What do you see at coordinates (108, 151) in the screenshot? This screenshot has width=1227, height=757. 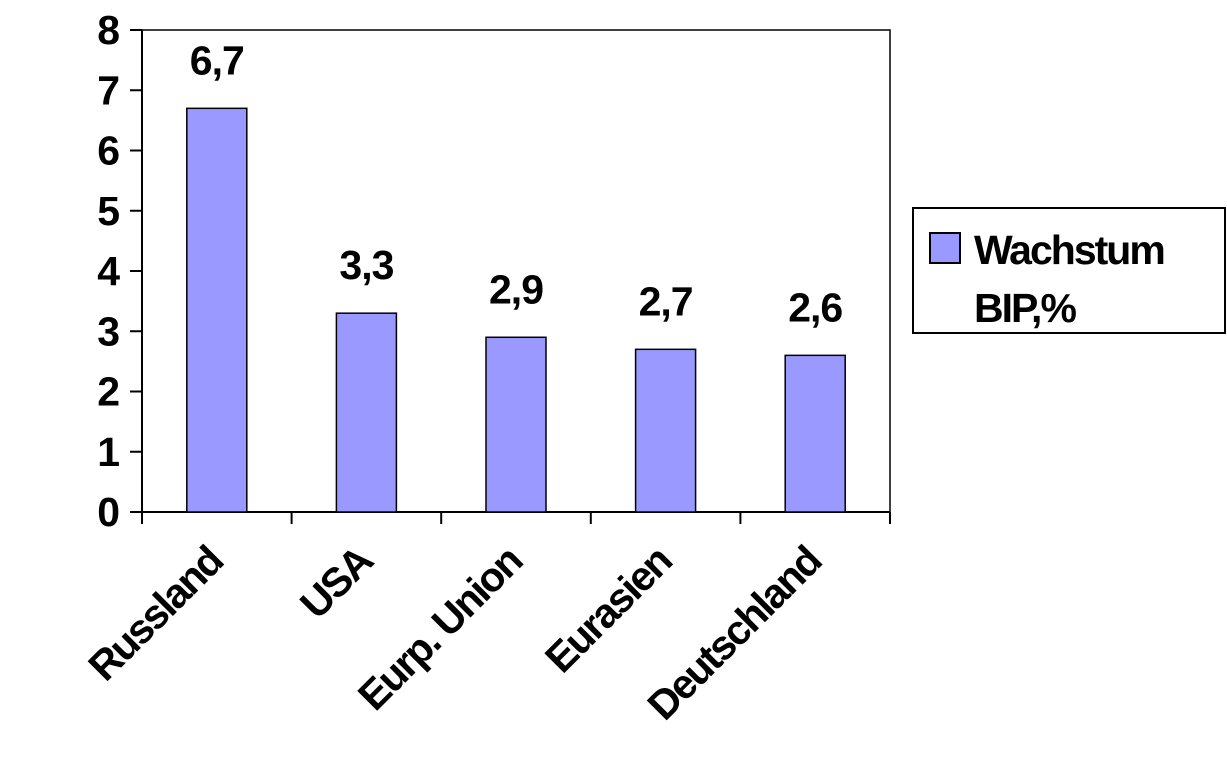 I see `y-tick-label: 6` at bounding box center [108, 151].